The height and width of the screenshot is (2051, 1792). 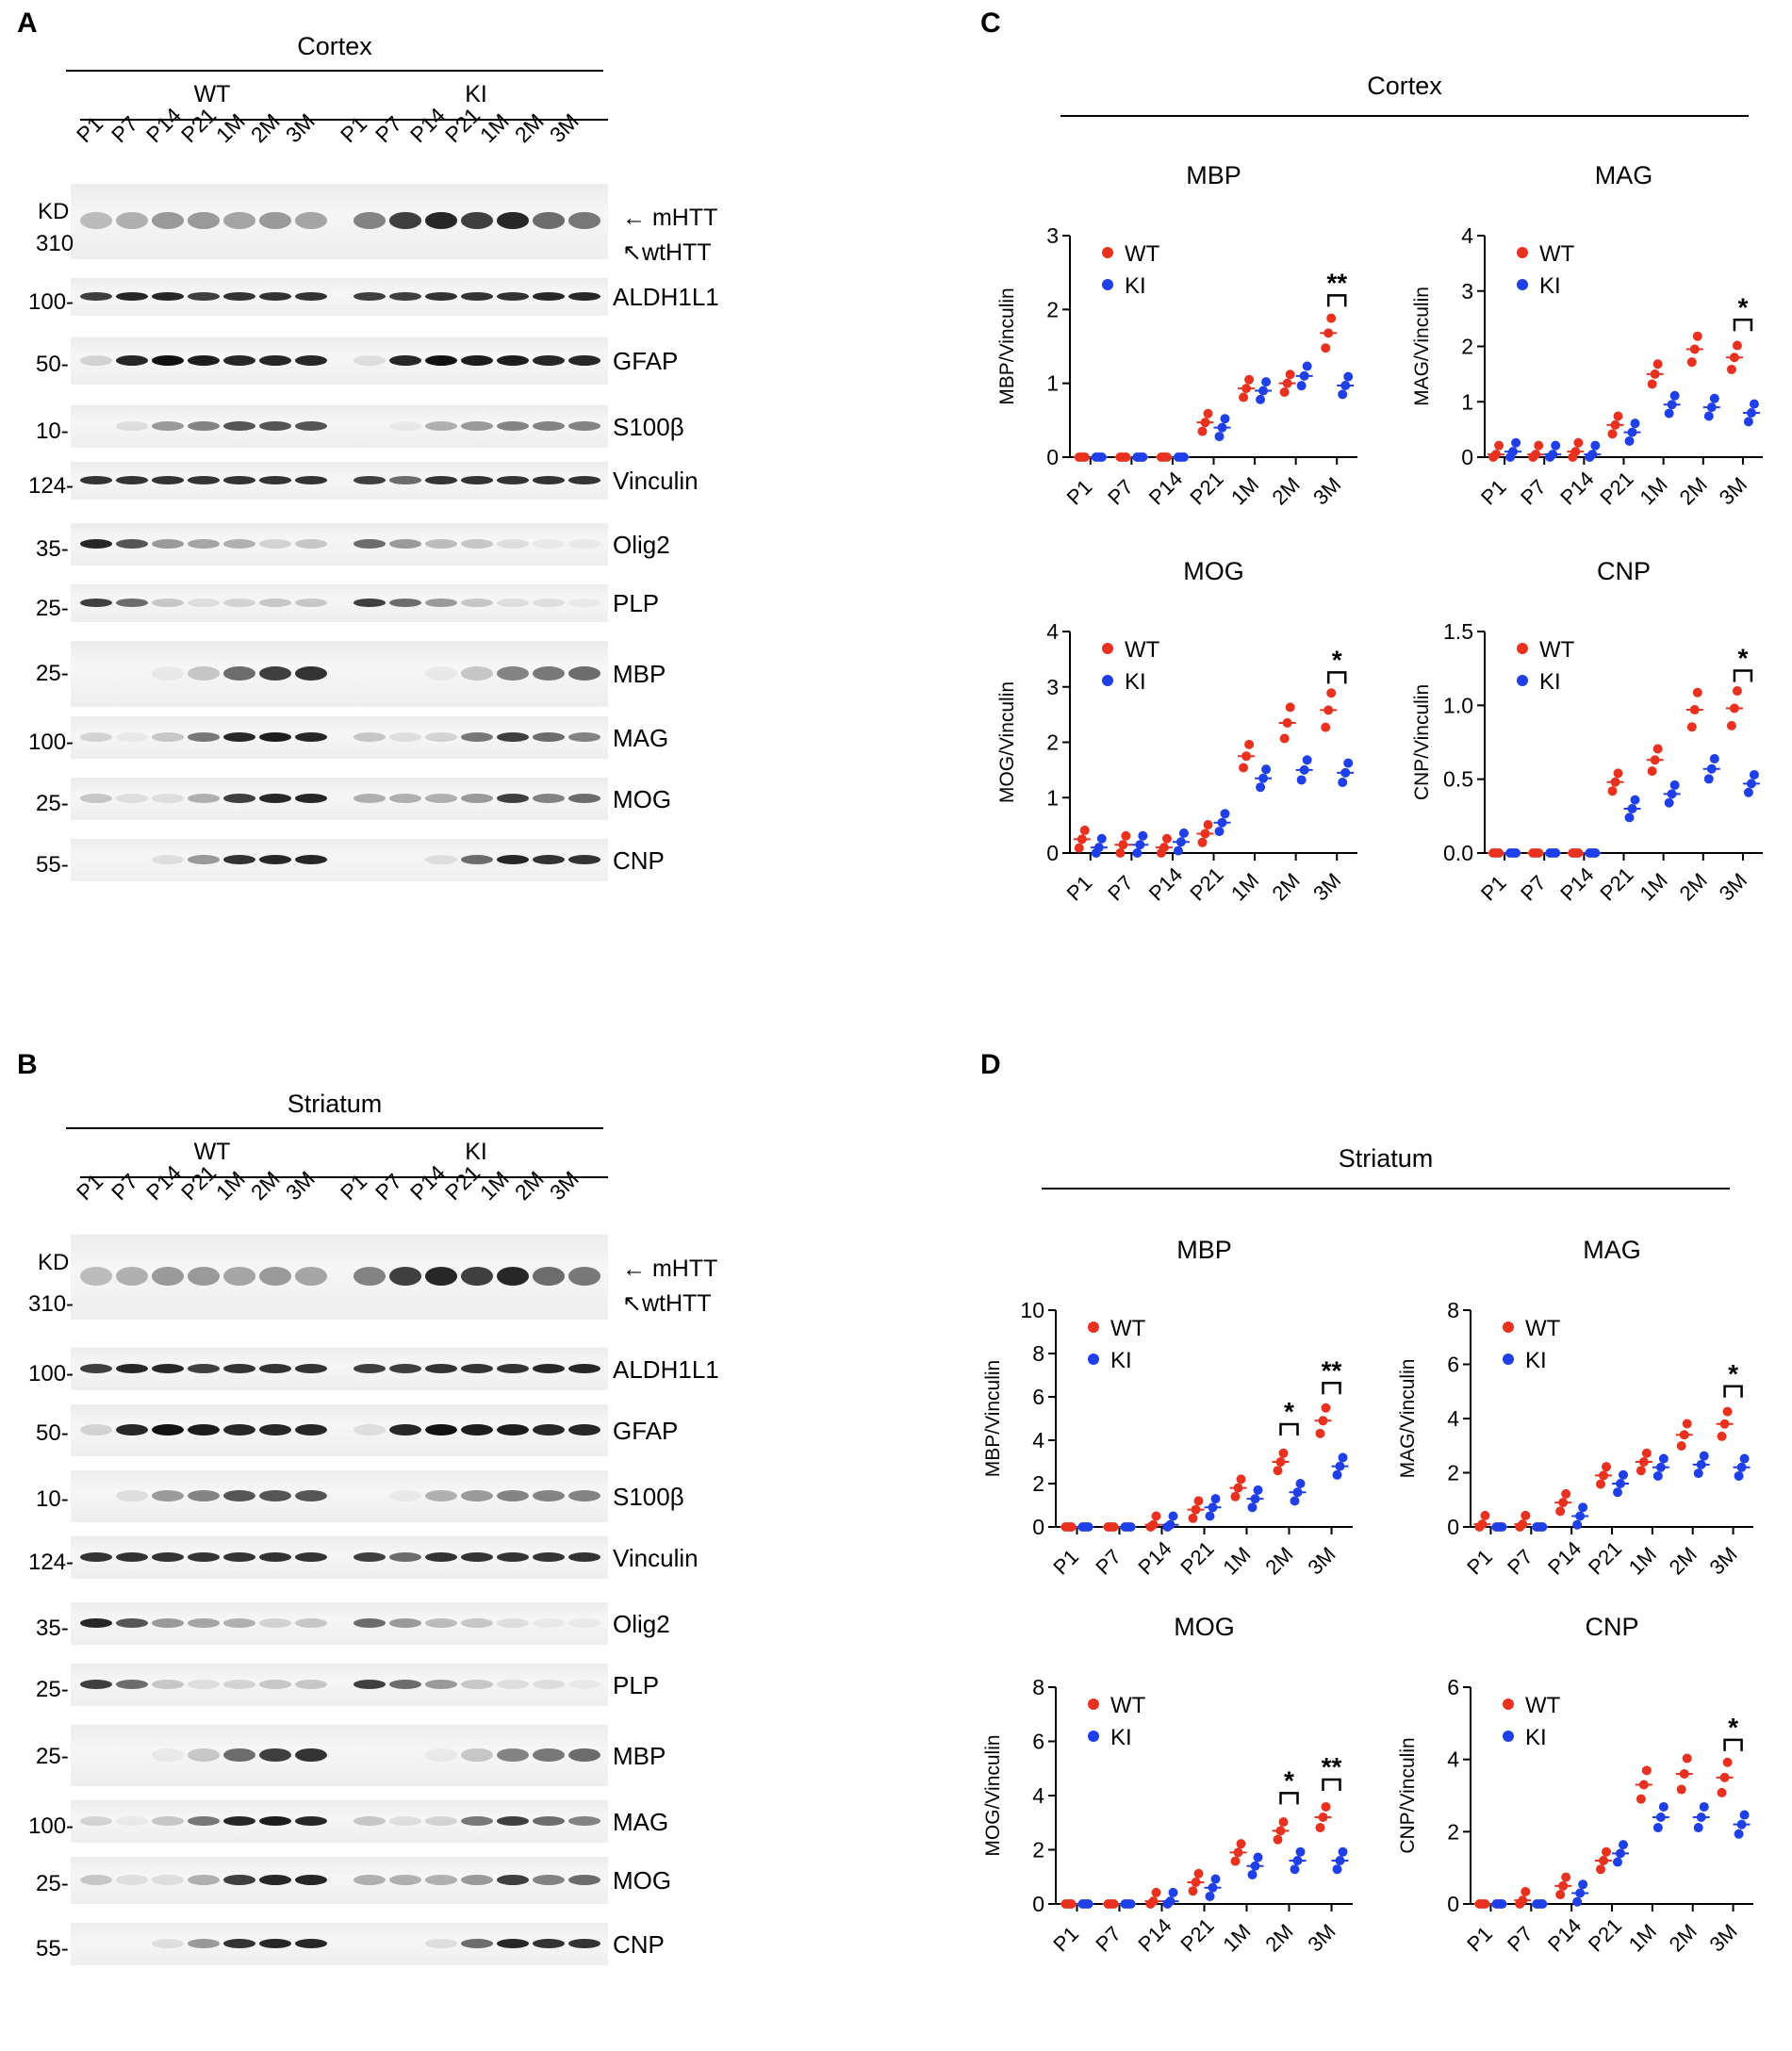 What do you see at coordinates (476, 94) in the screenshot?
I see `blot-cortex-genotype-ki: KI` at bounding box center [476, 94].